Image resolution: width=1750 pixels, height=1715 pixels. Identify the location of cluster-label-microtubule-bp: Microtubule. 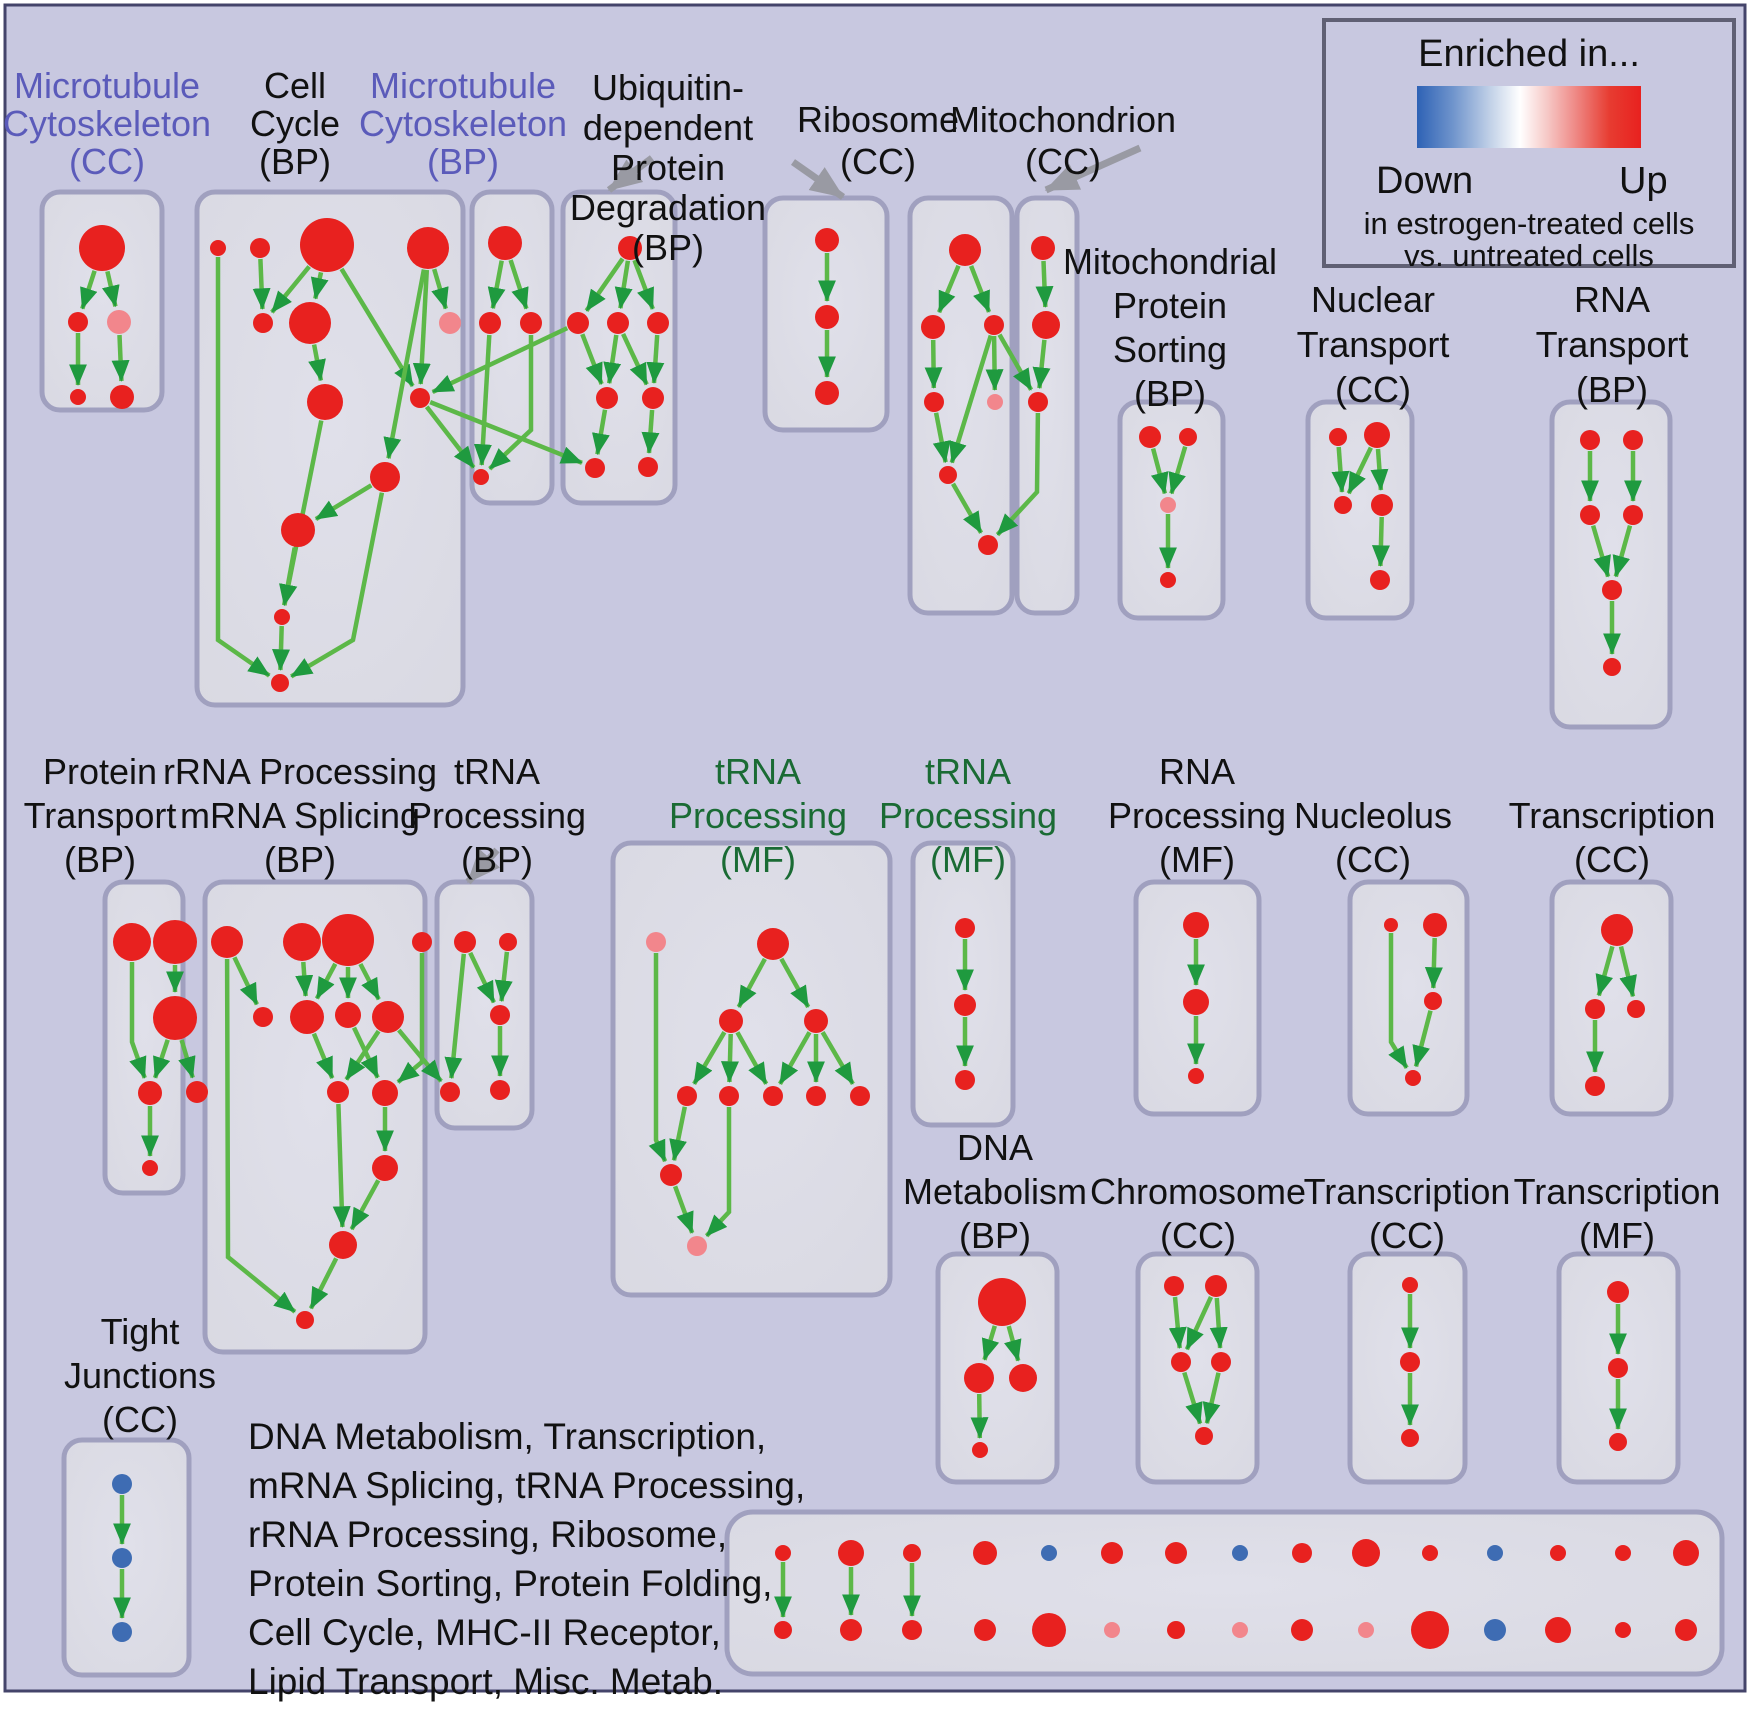
(463, 85).